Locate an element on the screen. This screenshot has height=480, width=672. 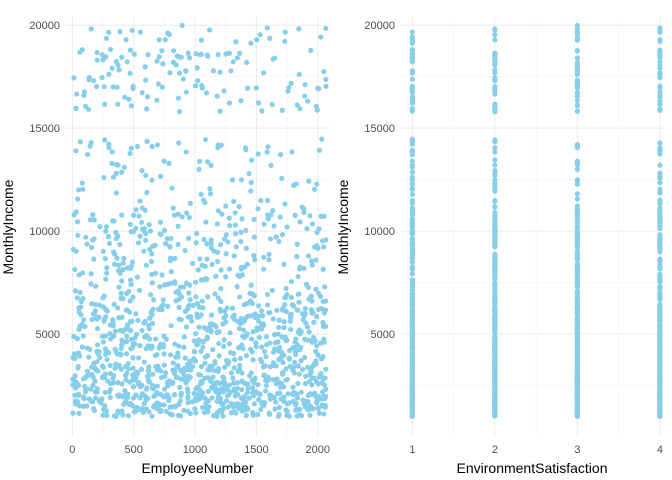
x-tick-label: 2 is located at coordinates (495, 450).